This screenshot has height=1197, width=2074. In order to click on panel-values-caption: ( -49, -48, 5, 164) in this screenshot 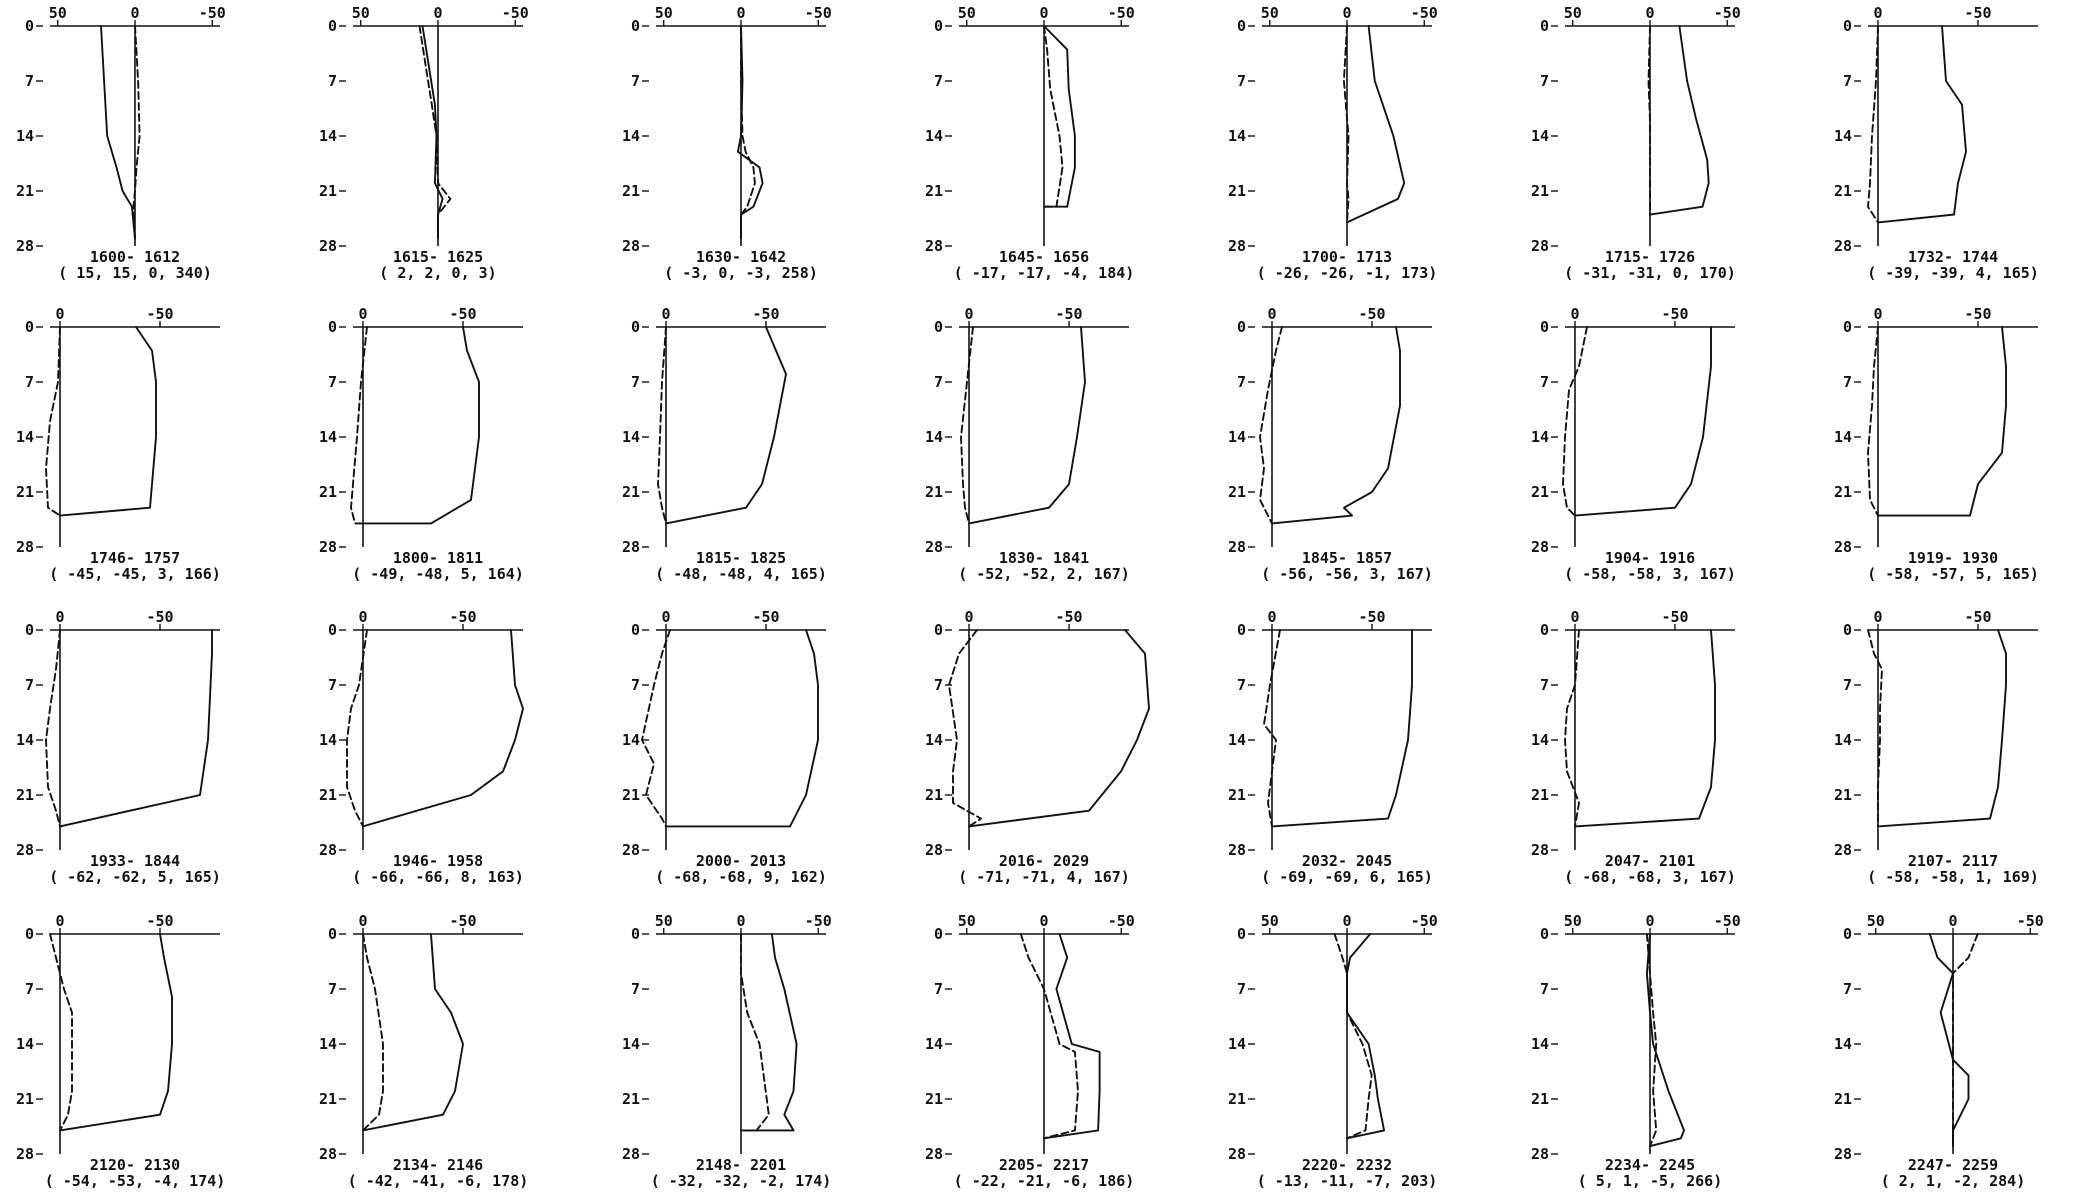, I will do `click(438, 574)`.